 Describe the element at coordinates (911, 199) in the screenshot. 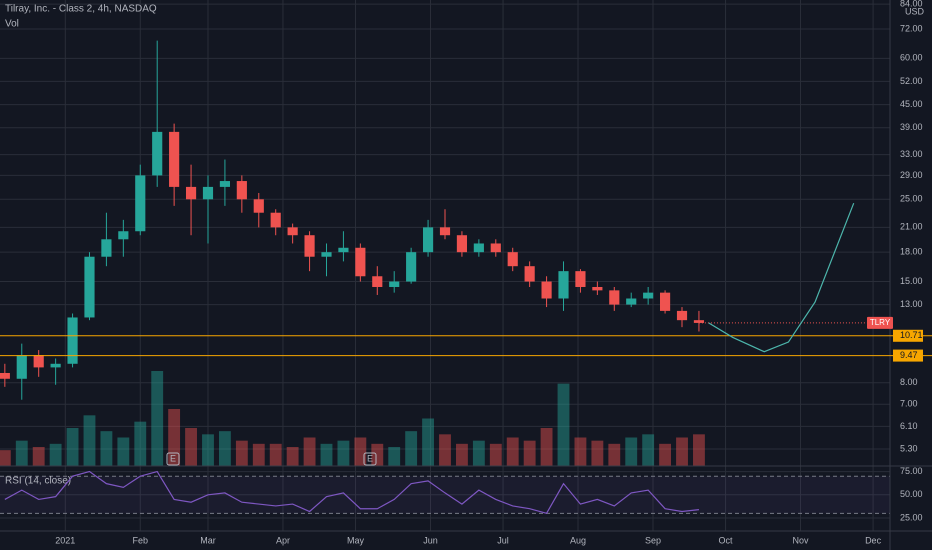

I see `y-tick-label: 25.00` at that location.